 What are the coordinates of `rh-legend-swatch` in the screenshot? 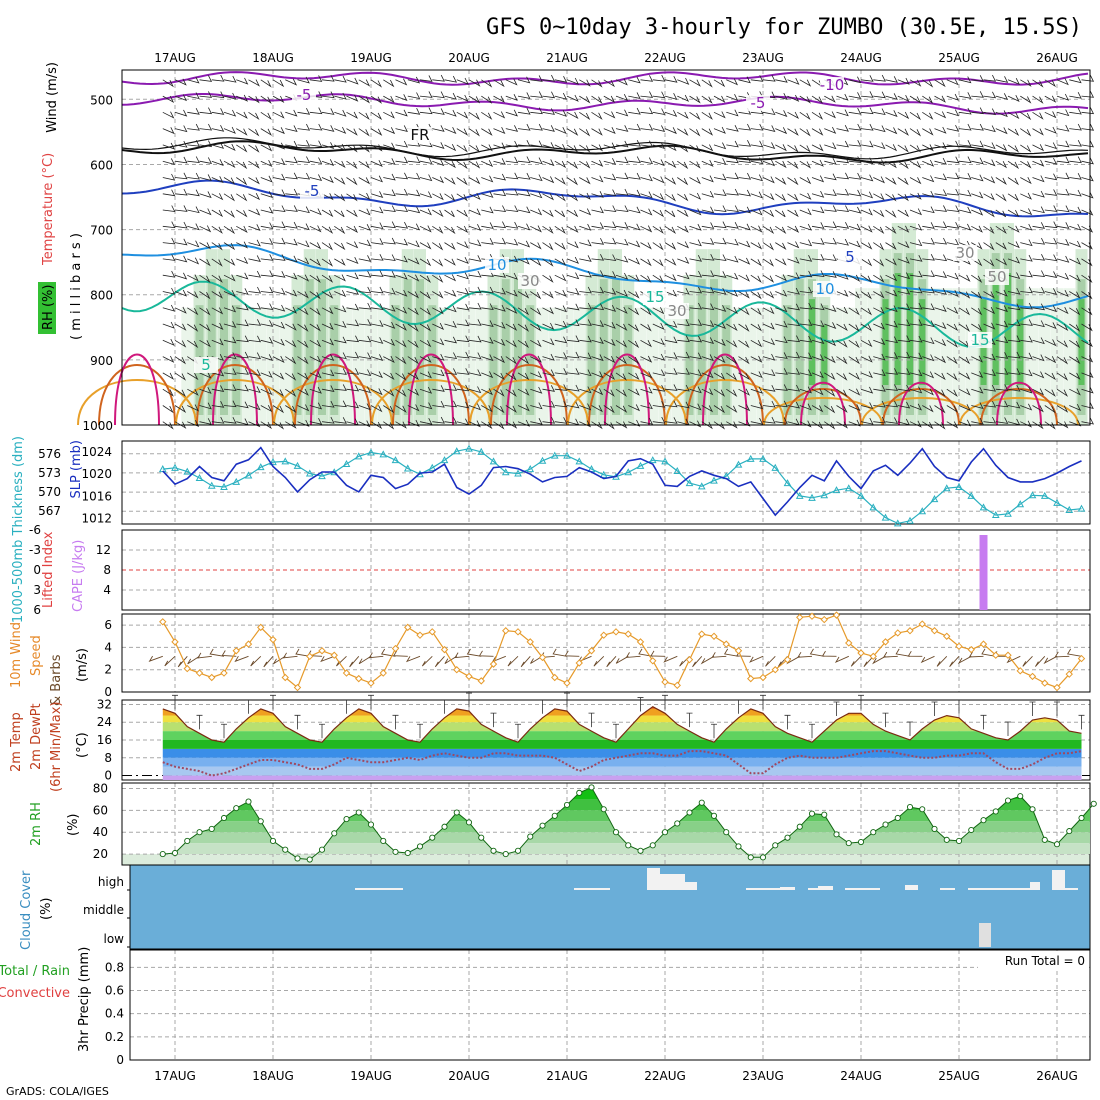 It's located at (47, 308).